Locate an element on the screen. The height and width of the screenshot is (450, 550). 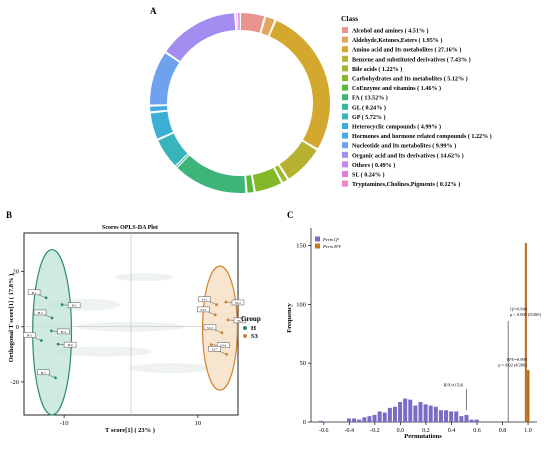
group-legend-label: H is located at coordinates (253, 328).